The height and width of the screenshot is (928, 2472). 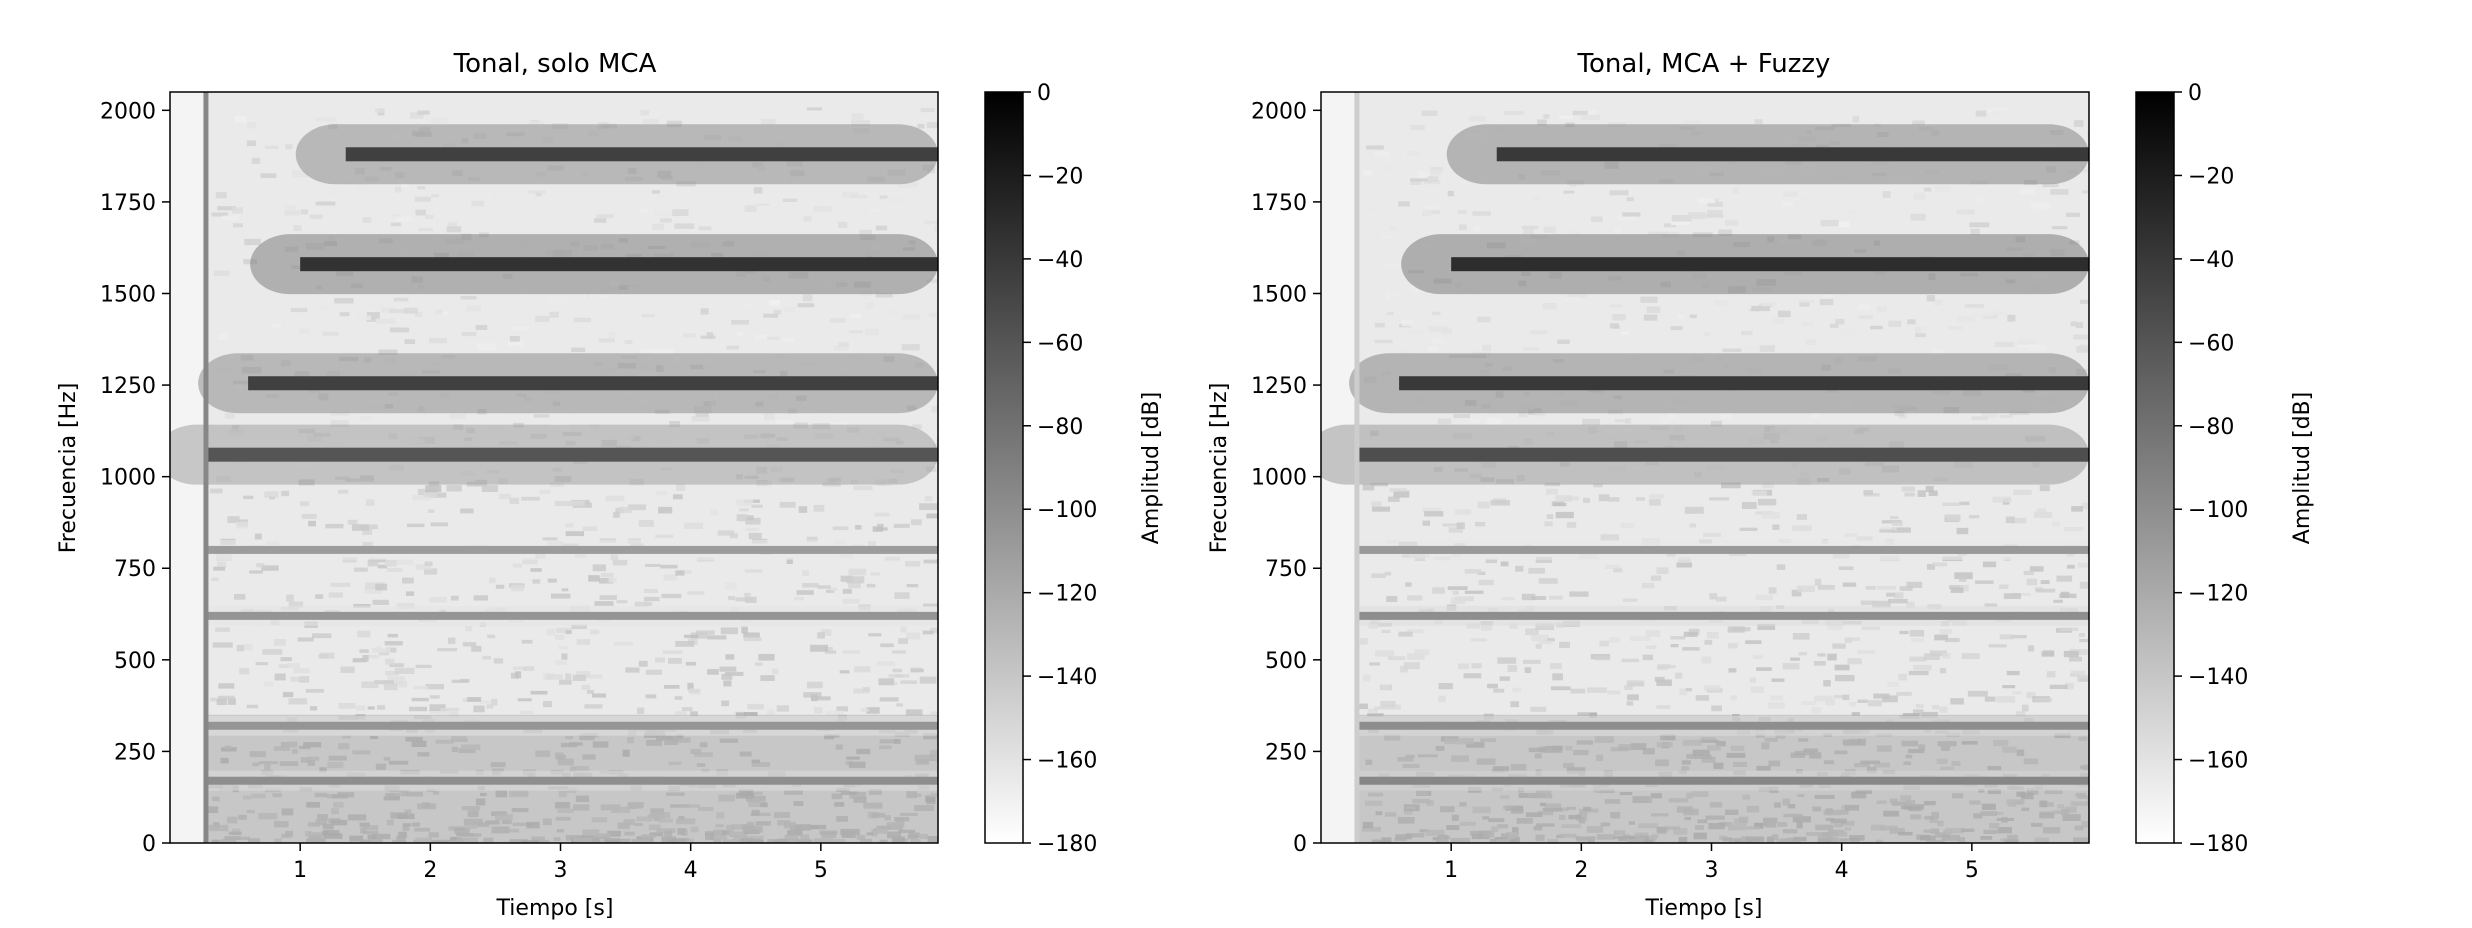 I want to click on colorbar: 0 −20 −40 −60 −80 −100 −120 −140 −160 −180, so click(x=1040, y=469).